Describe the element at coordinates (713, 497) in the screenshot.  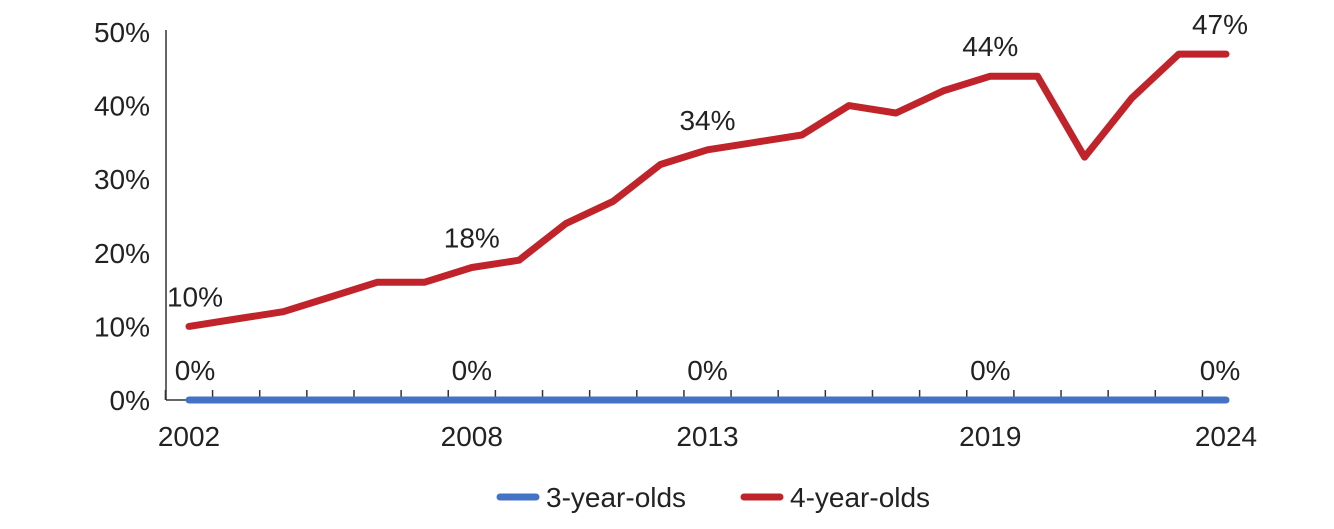
I see `legend: 3-year-olds 4-year-olds` at that location.